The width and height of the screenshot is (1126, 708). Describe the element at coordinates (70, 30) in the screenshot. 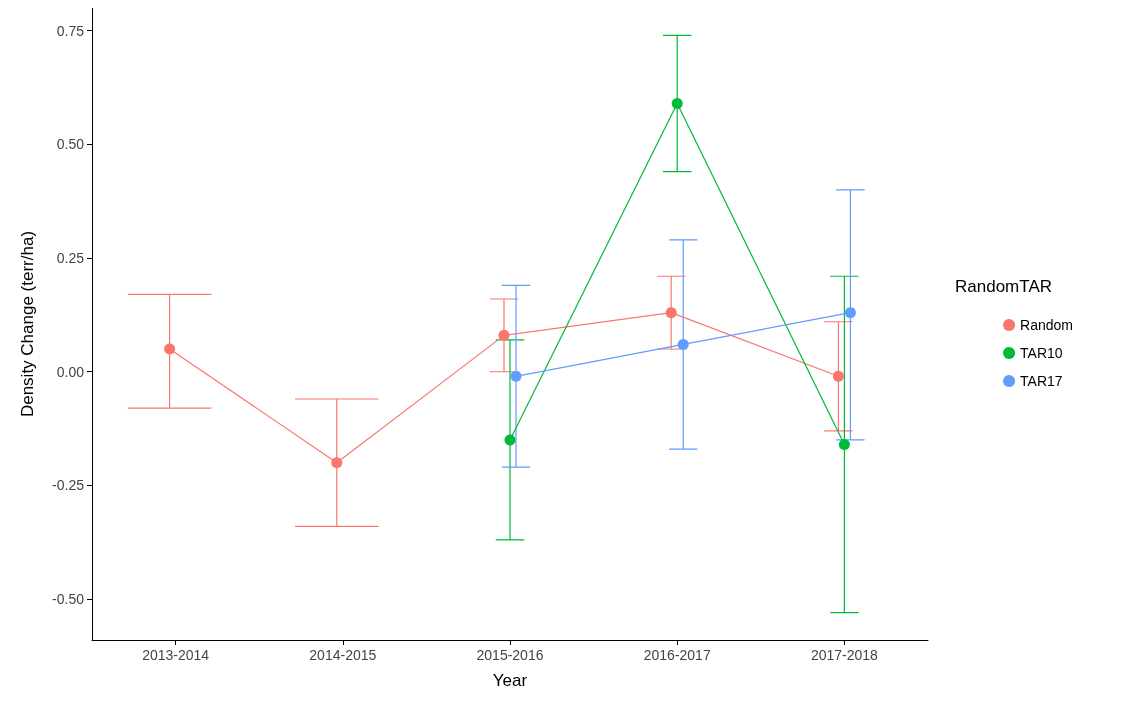

I see `y-tick-label: 0.75` at that location.